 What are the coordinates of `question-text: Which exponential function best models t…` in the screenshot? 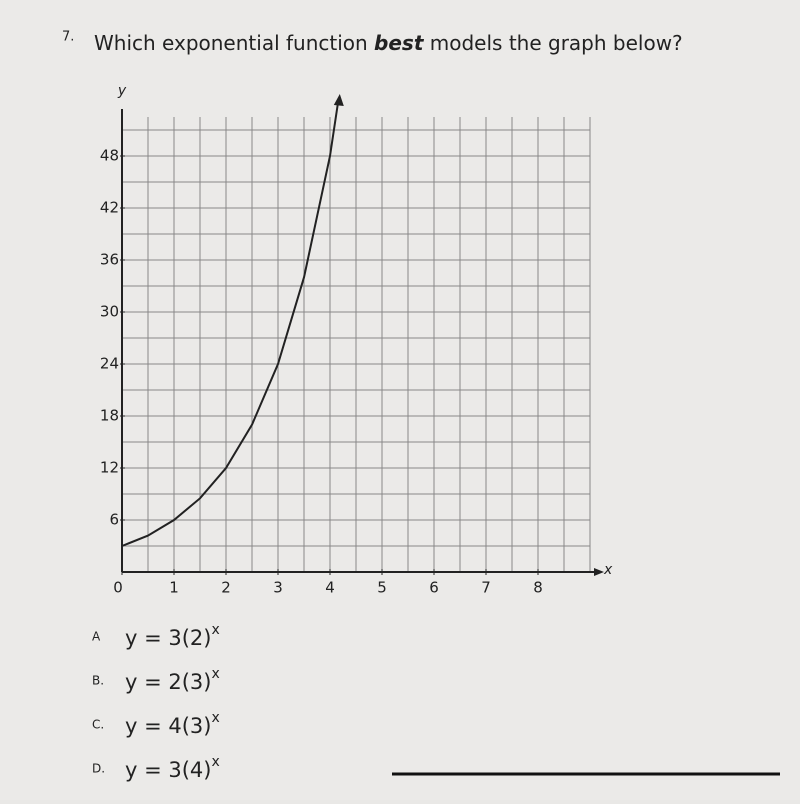 It's located at (388, 43).